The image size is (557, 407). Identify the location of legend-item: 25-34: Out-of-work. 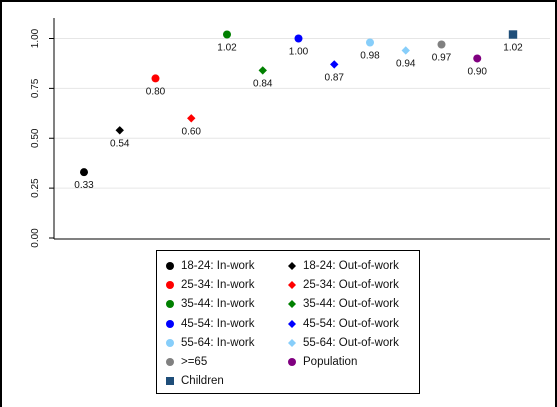
(352, 284).